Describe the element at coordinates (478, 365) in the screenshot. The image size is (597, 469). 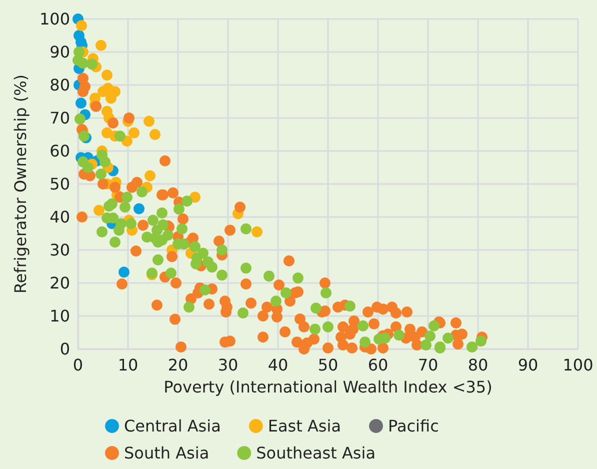
I see `x-tick-label: 80` at that location.